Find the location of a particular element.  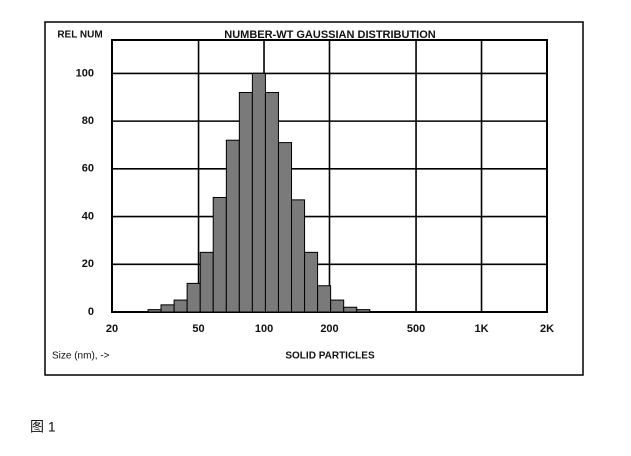

y-tick-label: 60 is located at coordinates (88, 169).